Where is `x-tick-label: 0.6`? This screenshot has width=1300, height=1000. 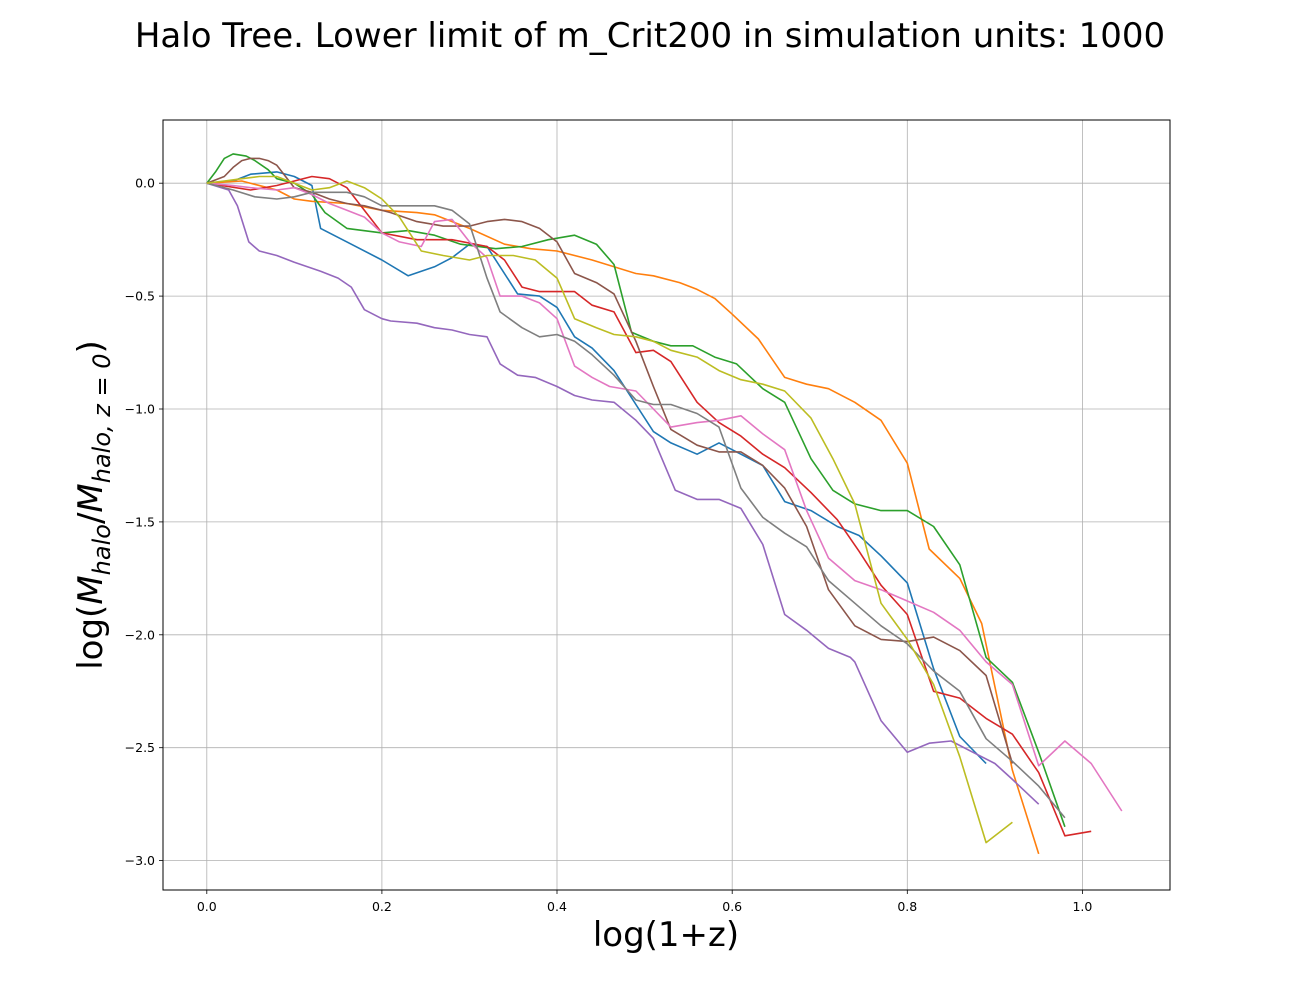
x-tick-label: 0.6 is located at coordinates (732, 906).